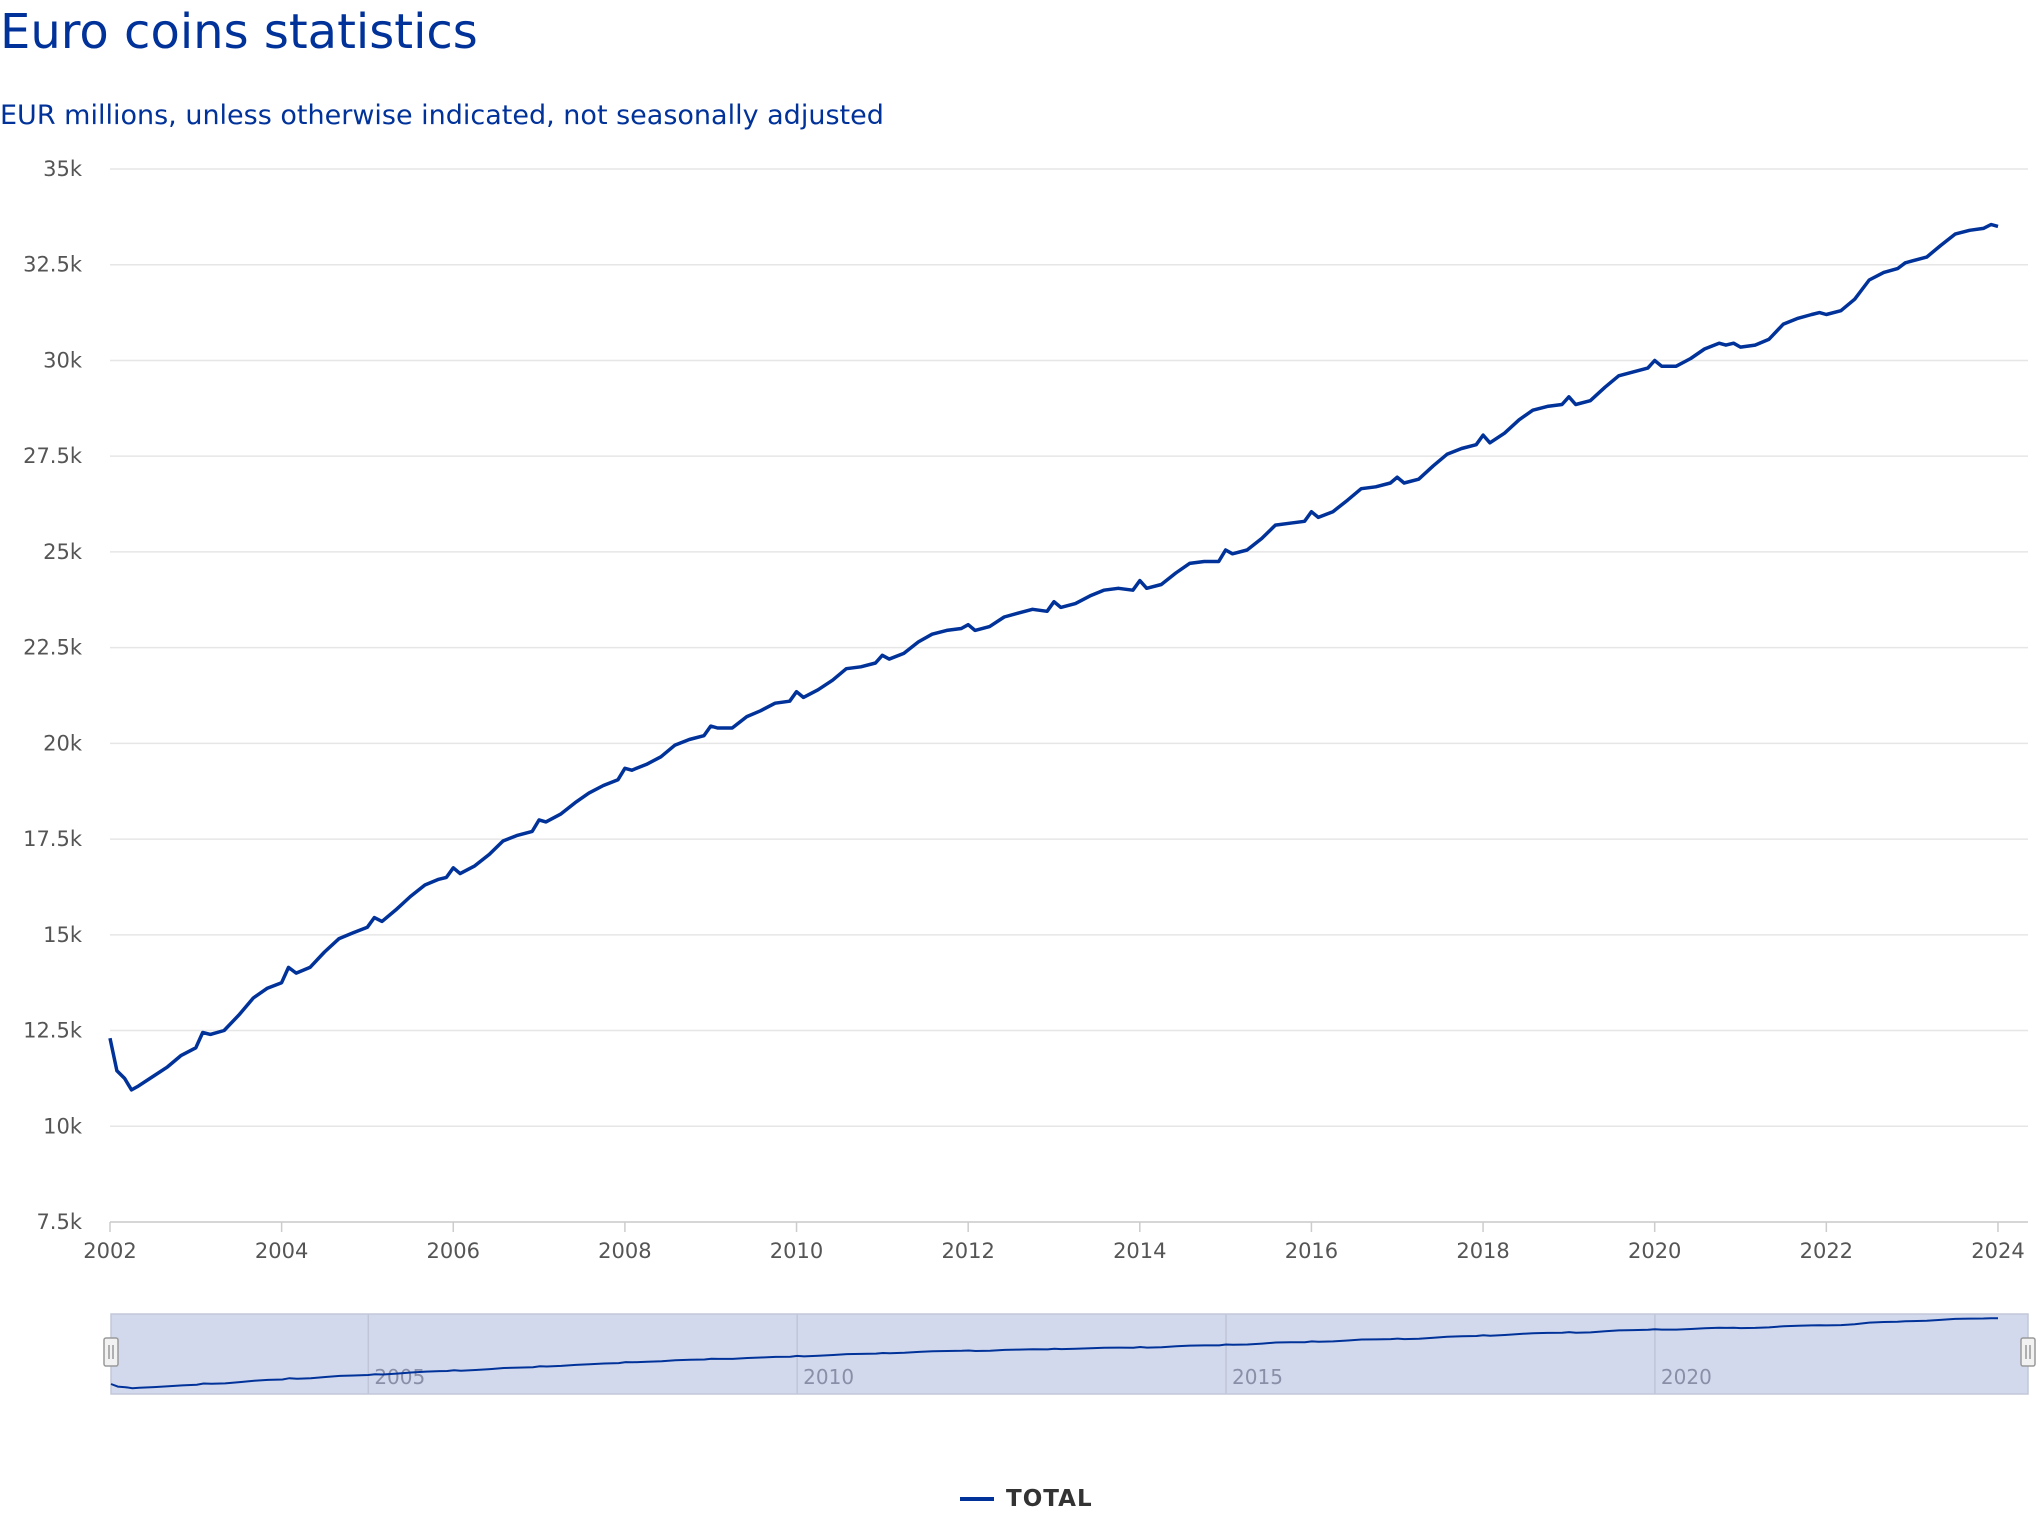  I want to click on legend-label-total: TOTAL, so click(1049, 1499).